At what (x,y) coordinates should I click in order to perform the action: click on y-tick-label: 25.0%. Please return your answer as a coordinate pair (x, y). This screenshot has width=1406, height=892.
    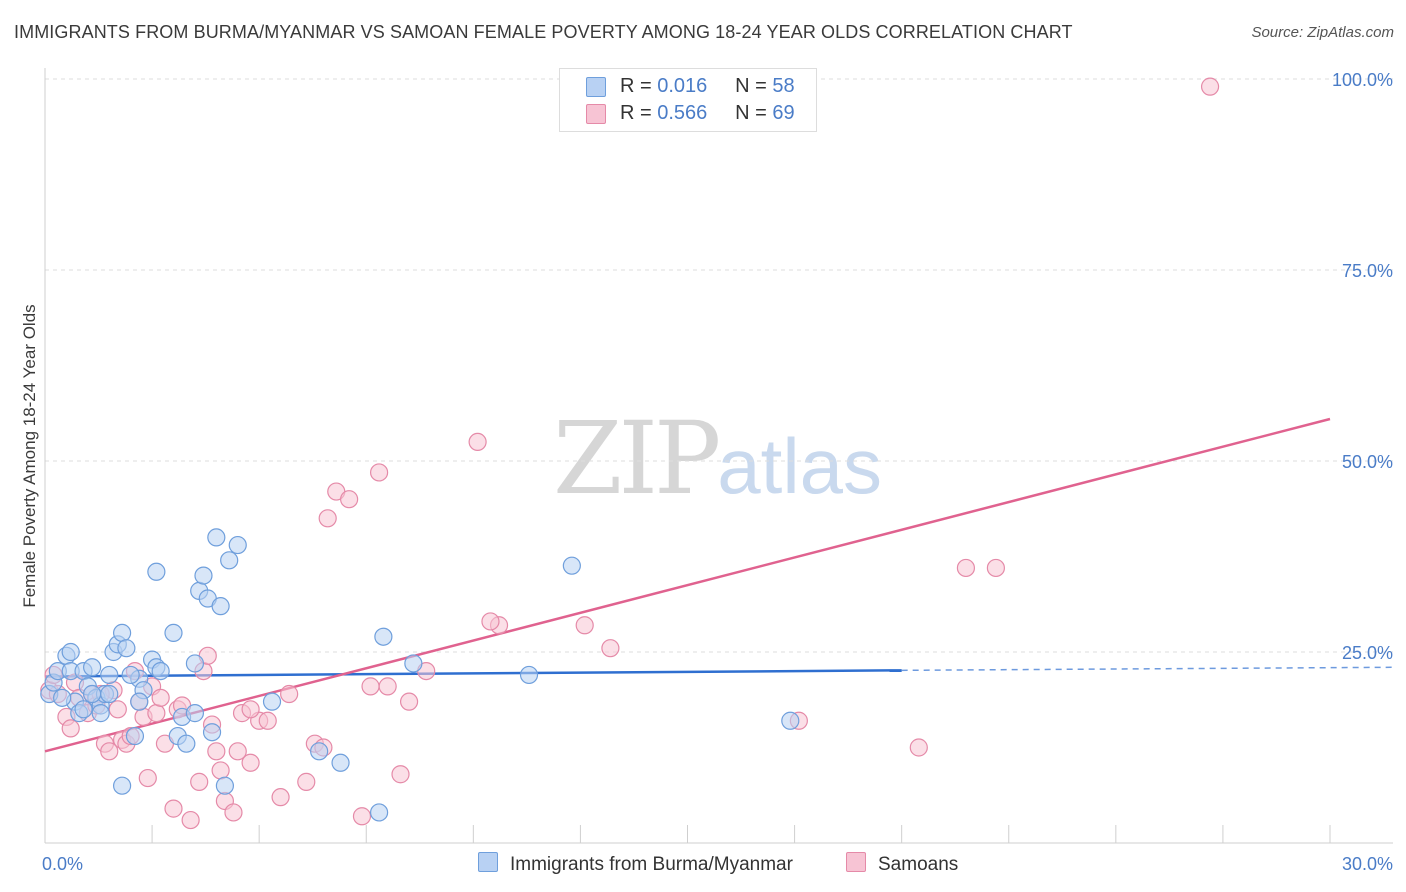
    Looking at the image, I should click on (1367, 653).